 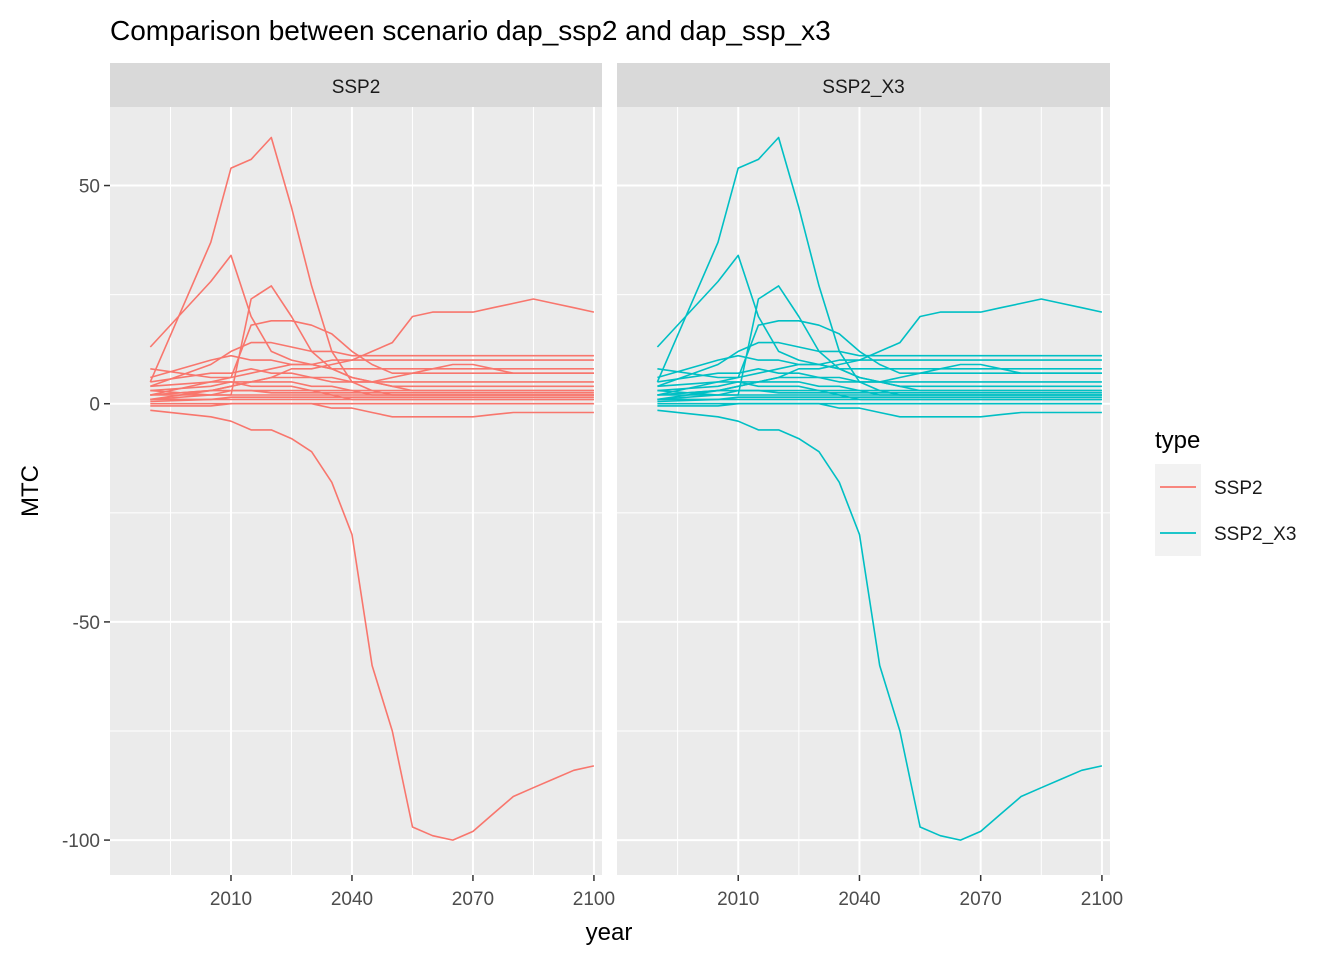 What do you see at coordinates (1177, 440) in the screenshot?
I see `legend-title: type` at bounding box center [1177, 440].